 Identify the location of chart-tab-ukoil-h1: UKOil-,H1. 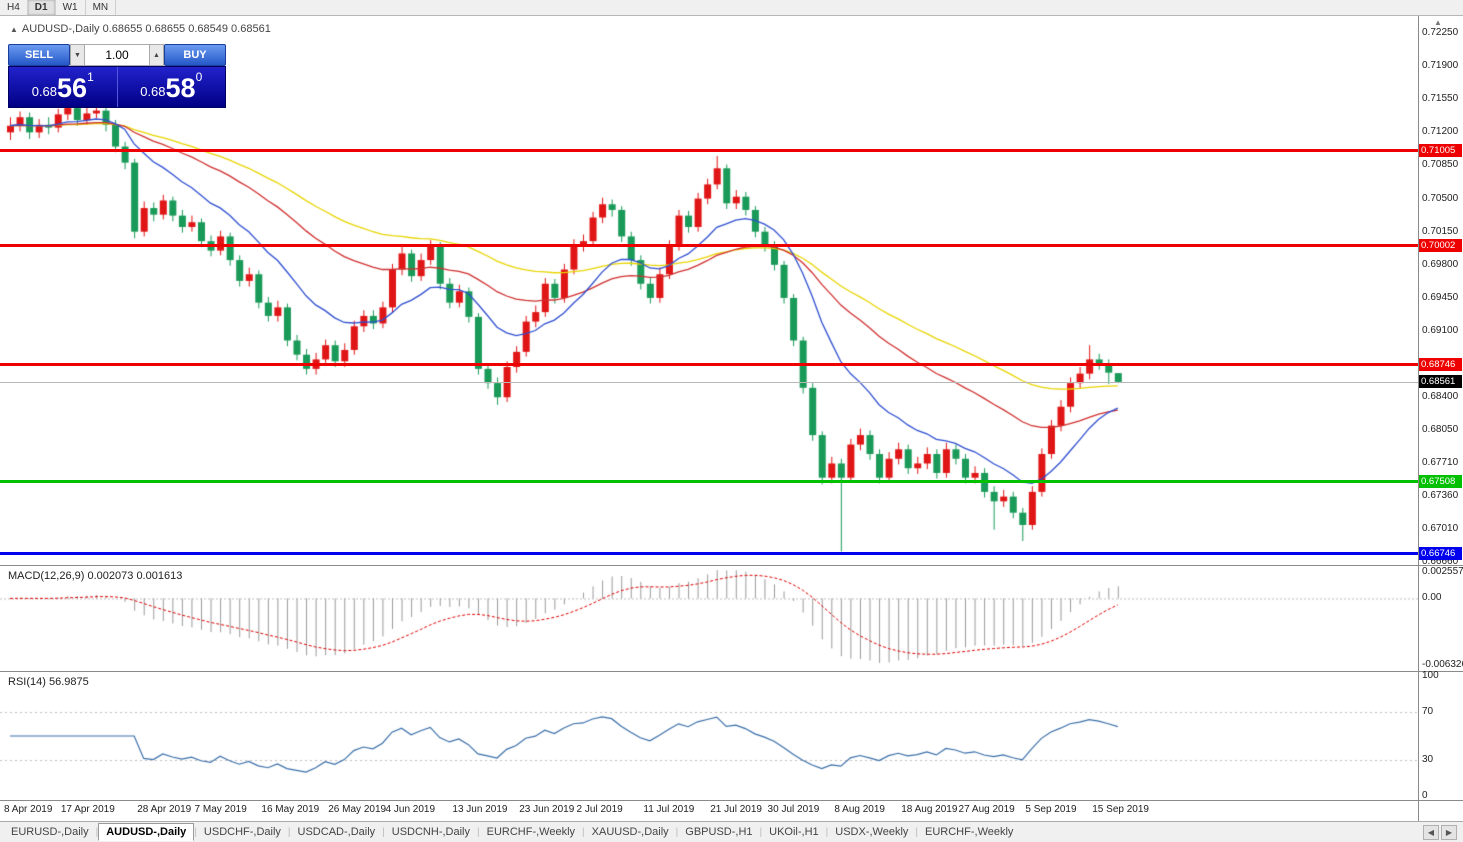
(794, 832).